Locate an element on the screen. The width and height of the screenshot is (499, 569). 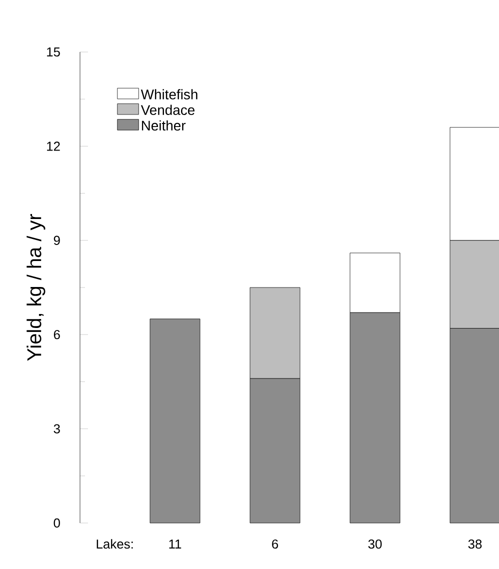
legend-label: Neither is located at coordinates (164, 125).